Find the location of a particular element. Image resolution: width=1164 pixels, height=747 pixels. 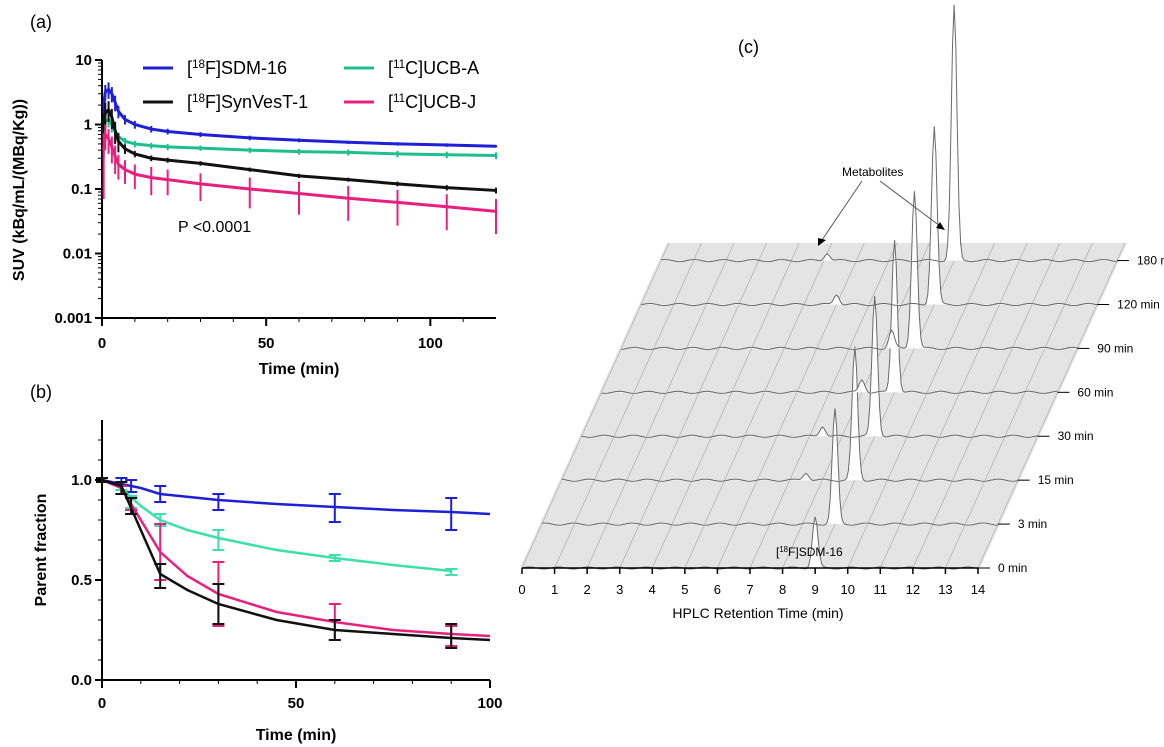

a-legend-label: [18F]SDM-16 is located at coordinates (237, 68).